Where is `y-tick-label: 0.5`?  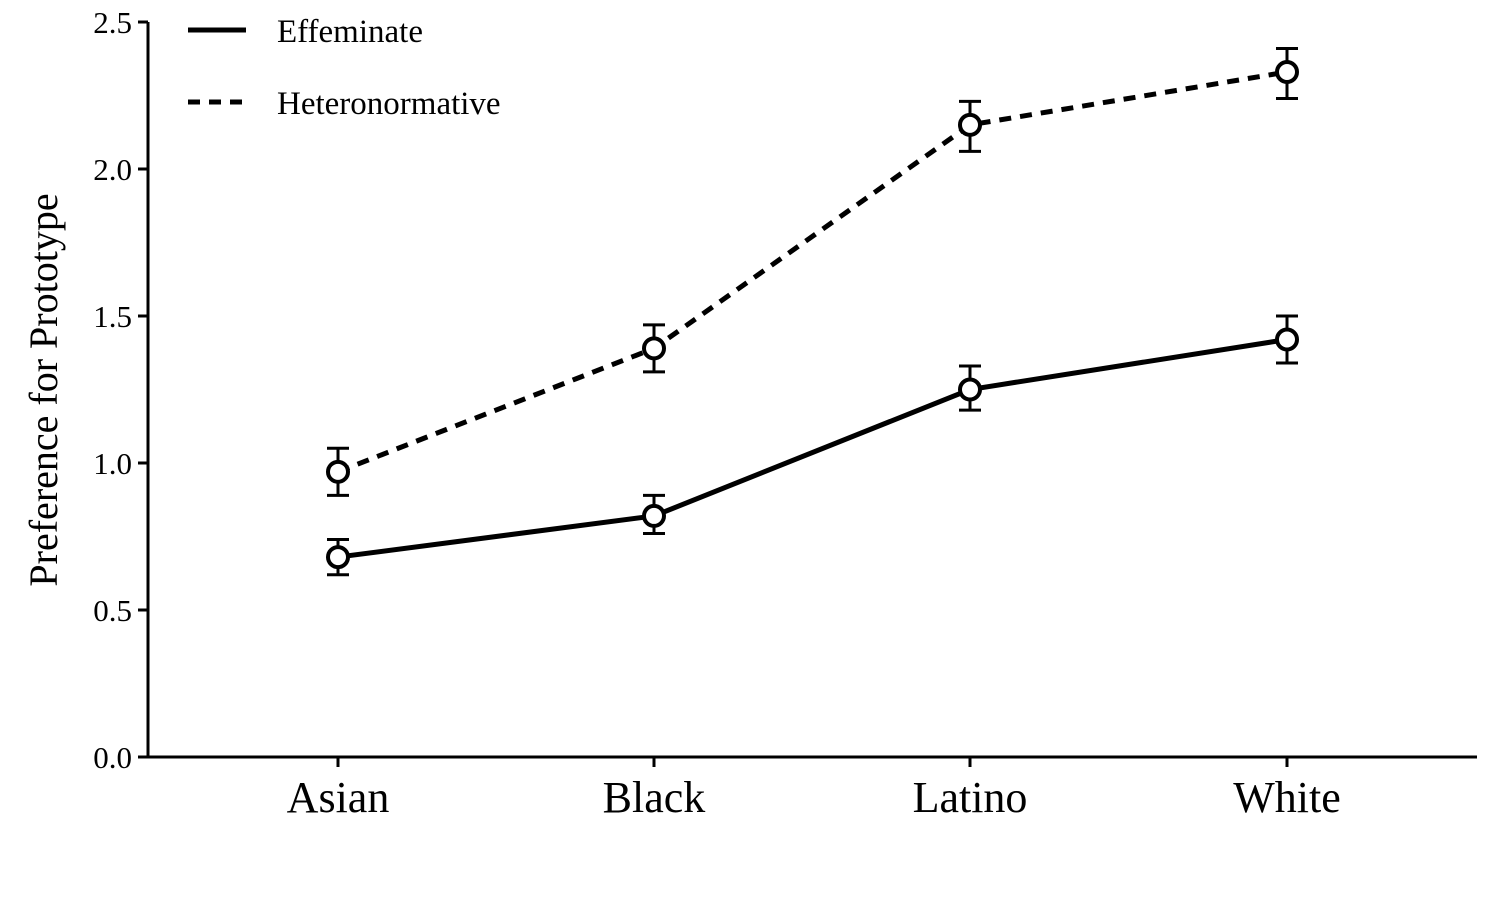 y-tick-label: 0.5 is located at coordinates (112, 610).